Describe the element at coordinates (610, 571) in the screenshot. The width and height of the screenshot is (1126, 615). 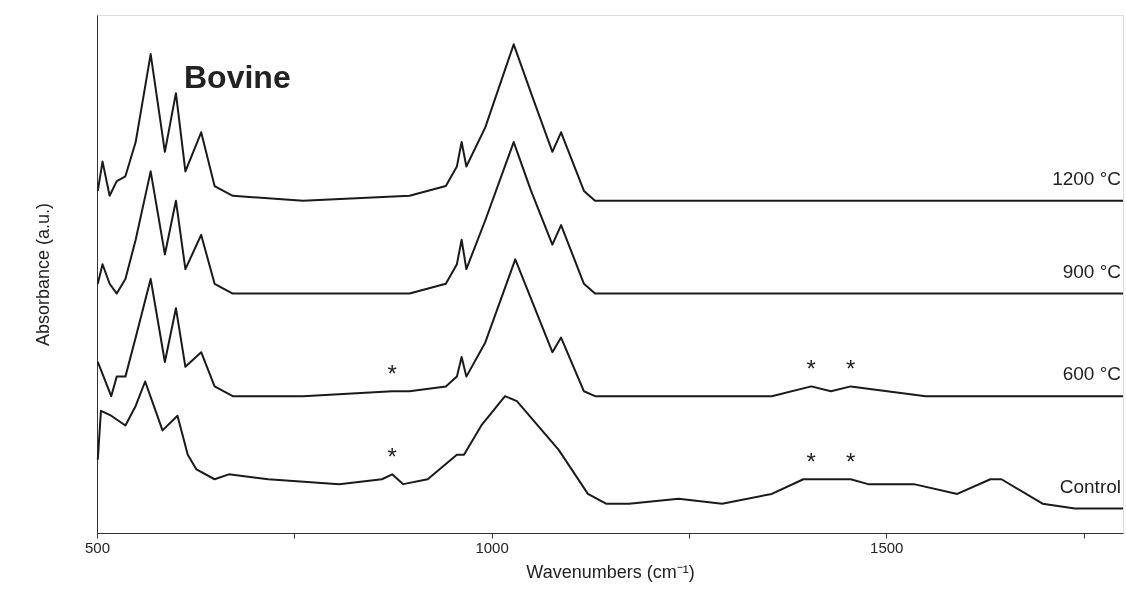
I see `x-axis-title: Wavenumbers (cm⁻¹)` at that location.